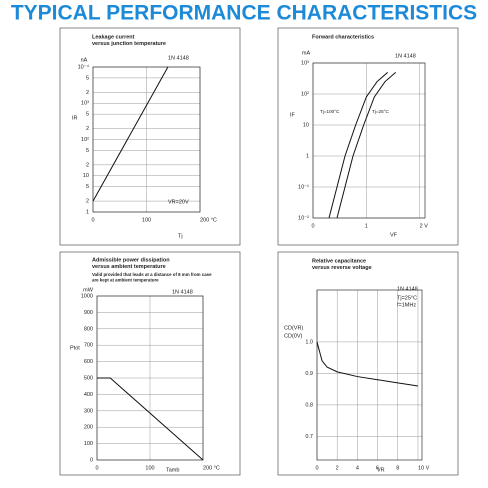 The image size is (488, 488). I want to click on x-tick-label: 6, so click(377, 468).